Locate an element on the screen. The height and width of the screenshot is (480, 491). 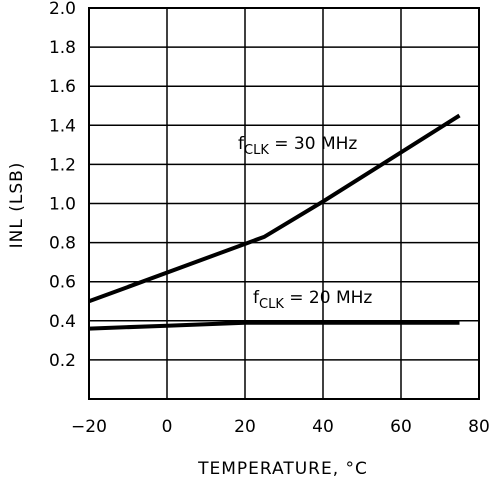
y-tick-label: 1.4 is located at coordinates (62, 126).